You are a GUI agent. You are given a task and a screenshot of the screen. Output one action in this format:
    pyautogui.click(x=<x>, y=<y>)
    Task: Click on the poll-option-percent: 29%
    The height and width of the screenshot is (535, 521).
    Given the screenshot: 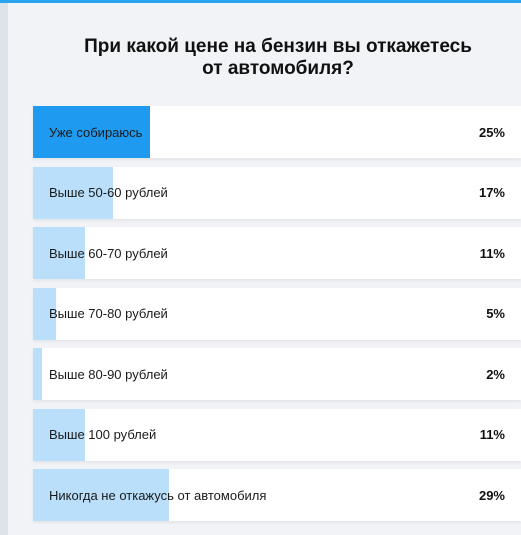 What is the action you would take?
    pyautogui.click(x=491, y=495)
    